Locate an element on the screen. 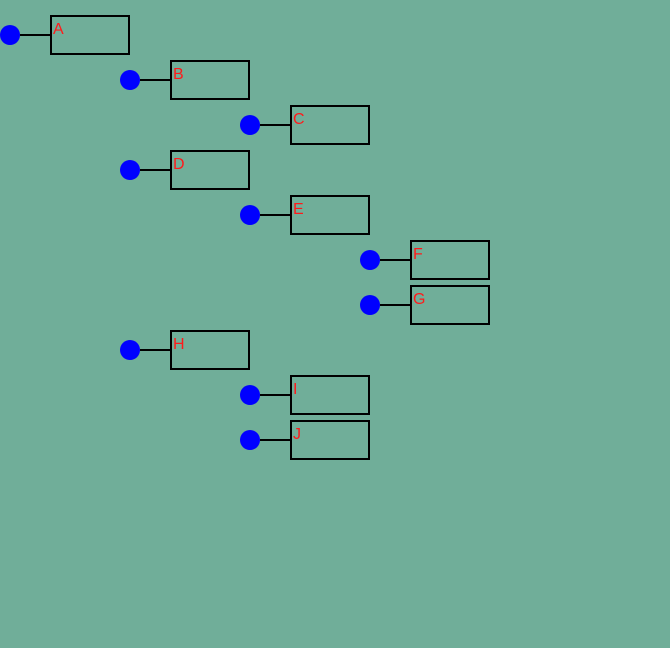 The height and width of the screenshot is (648, 670). node-label-f: F is located at coordinates (418, 254).